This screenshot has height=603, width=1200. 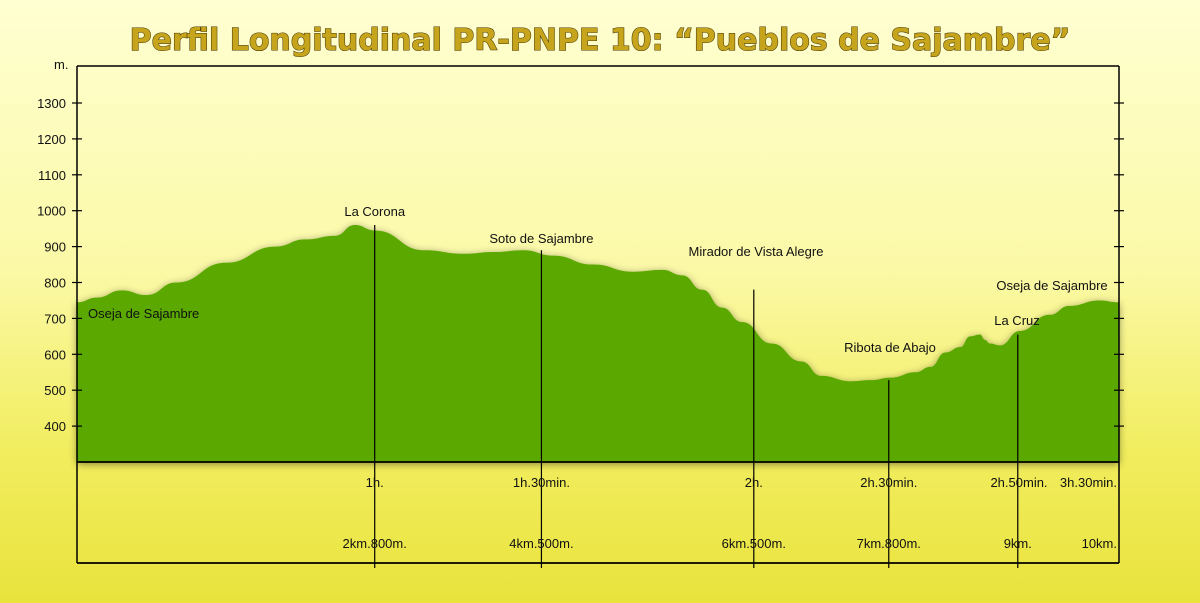 I want to click on y-tick-label: 400, so click(x=55, y=426).